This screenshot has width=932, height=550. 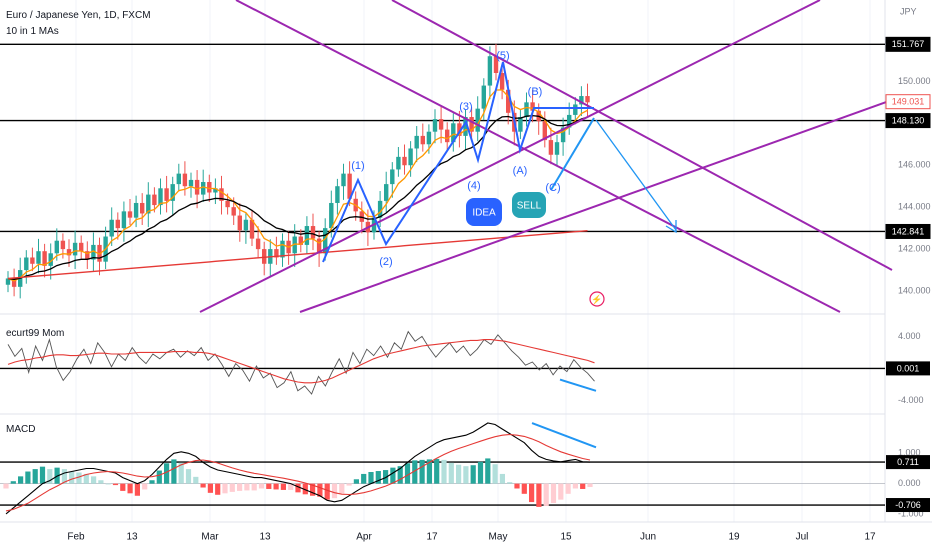 What do you see at coordinates (210, 537) in the screenshot?
I see `time-tick-label: Mar` at bounding box center [210, 537].